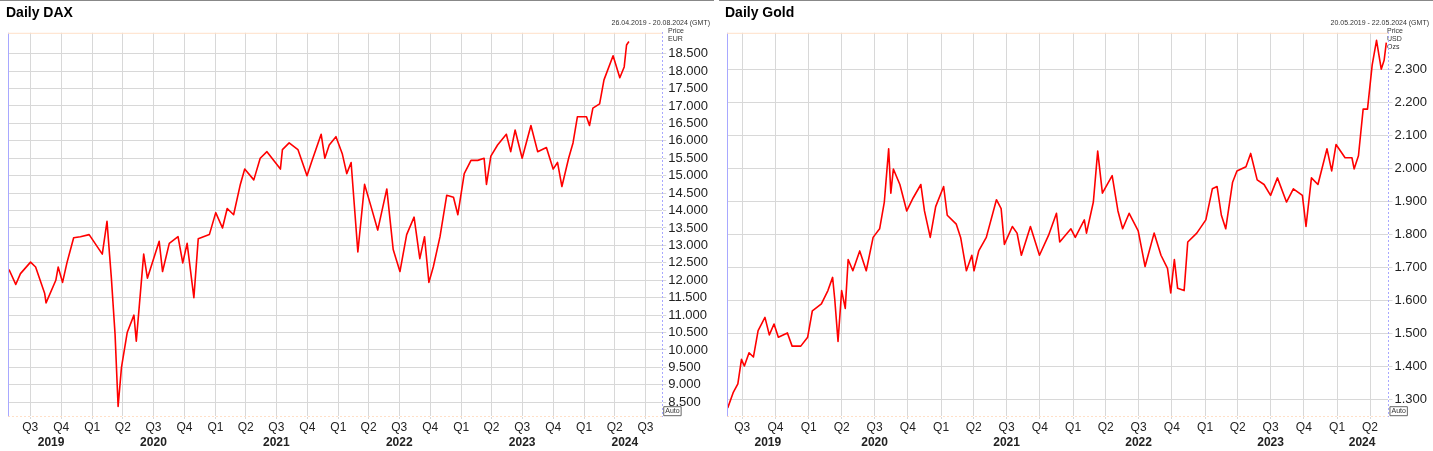 The height and width of the screenshot is (451, 1433). Describe the element at coordinates (688, 227) in the screenshot. I see `y-tick-label: 13.500` at that location.